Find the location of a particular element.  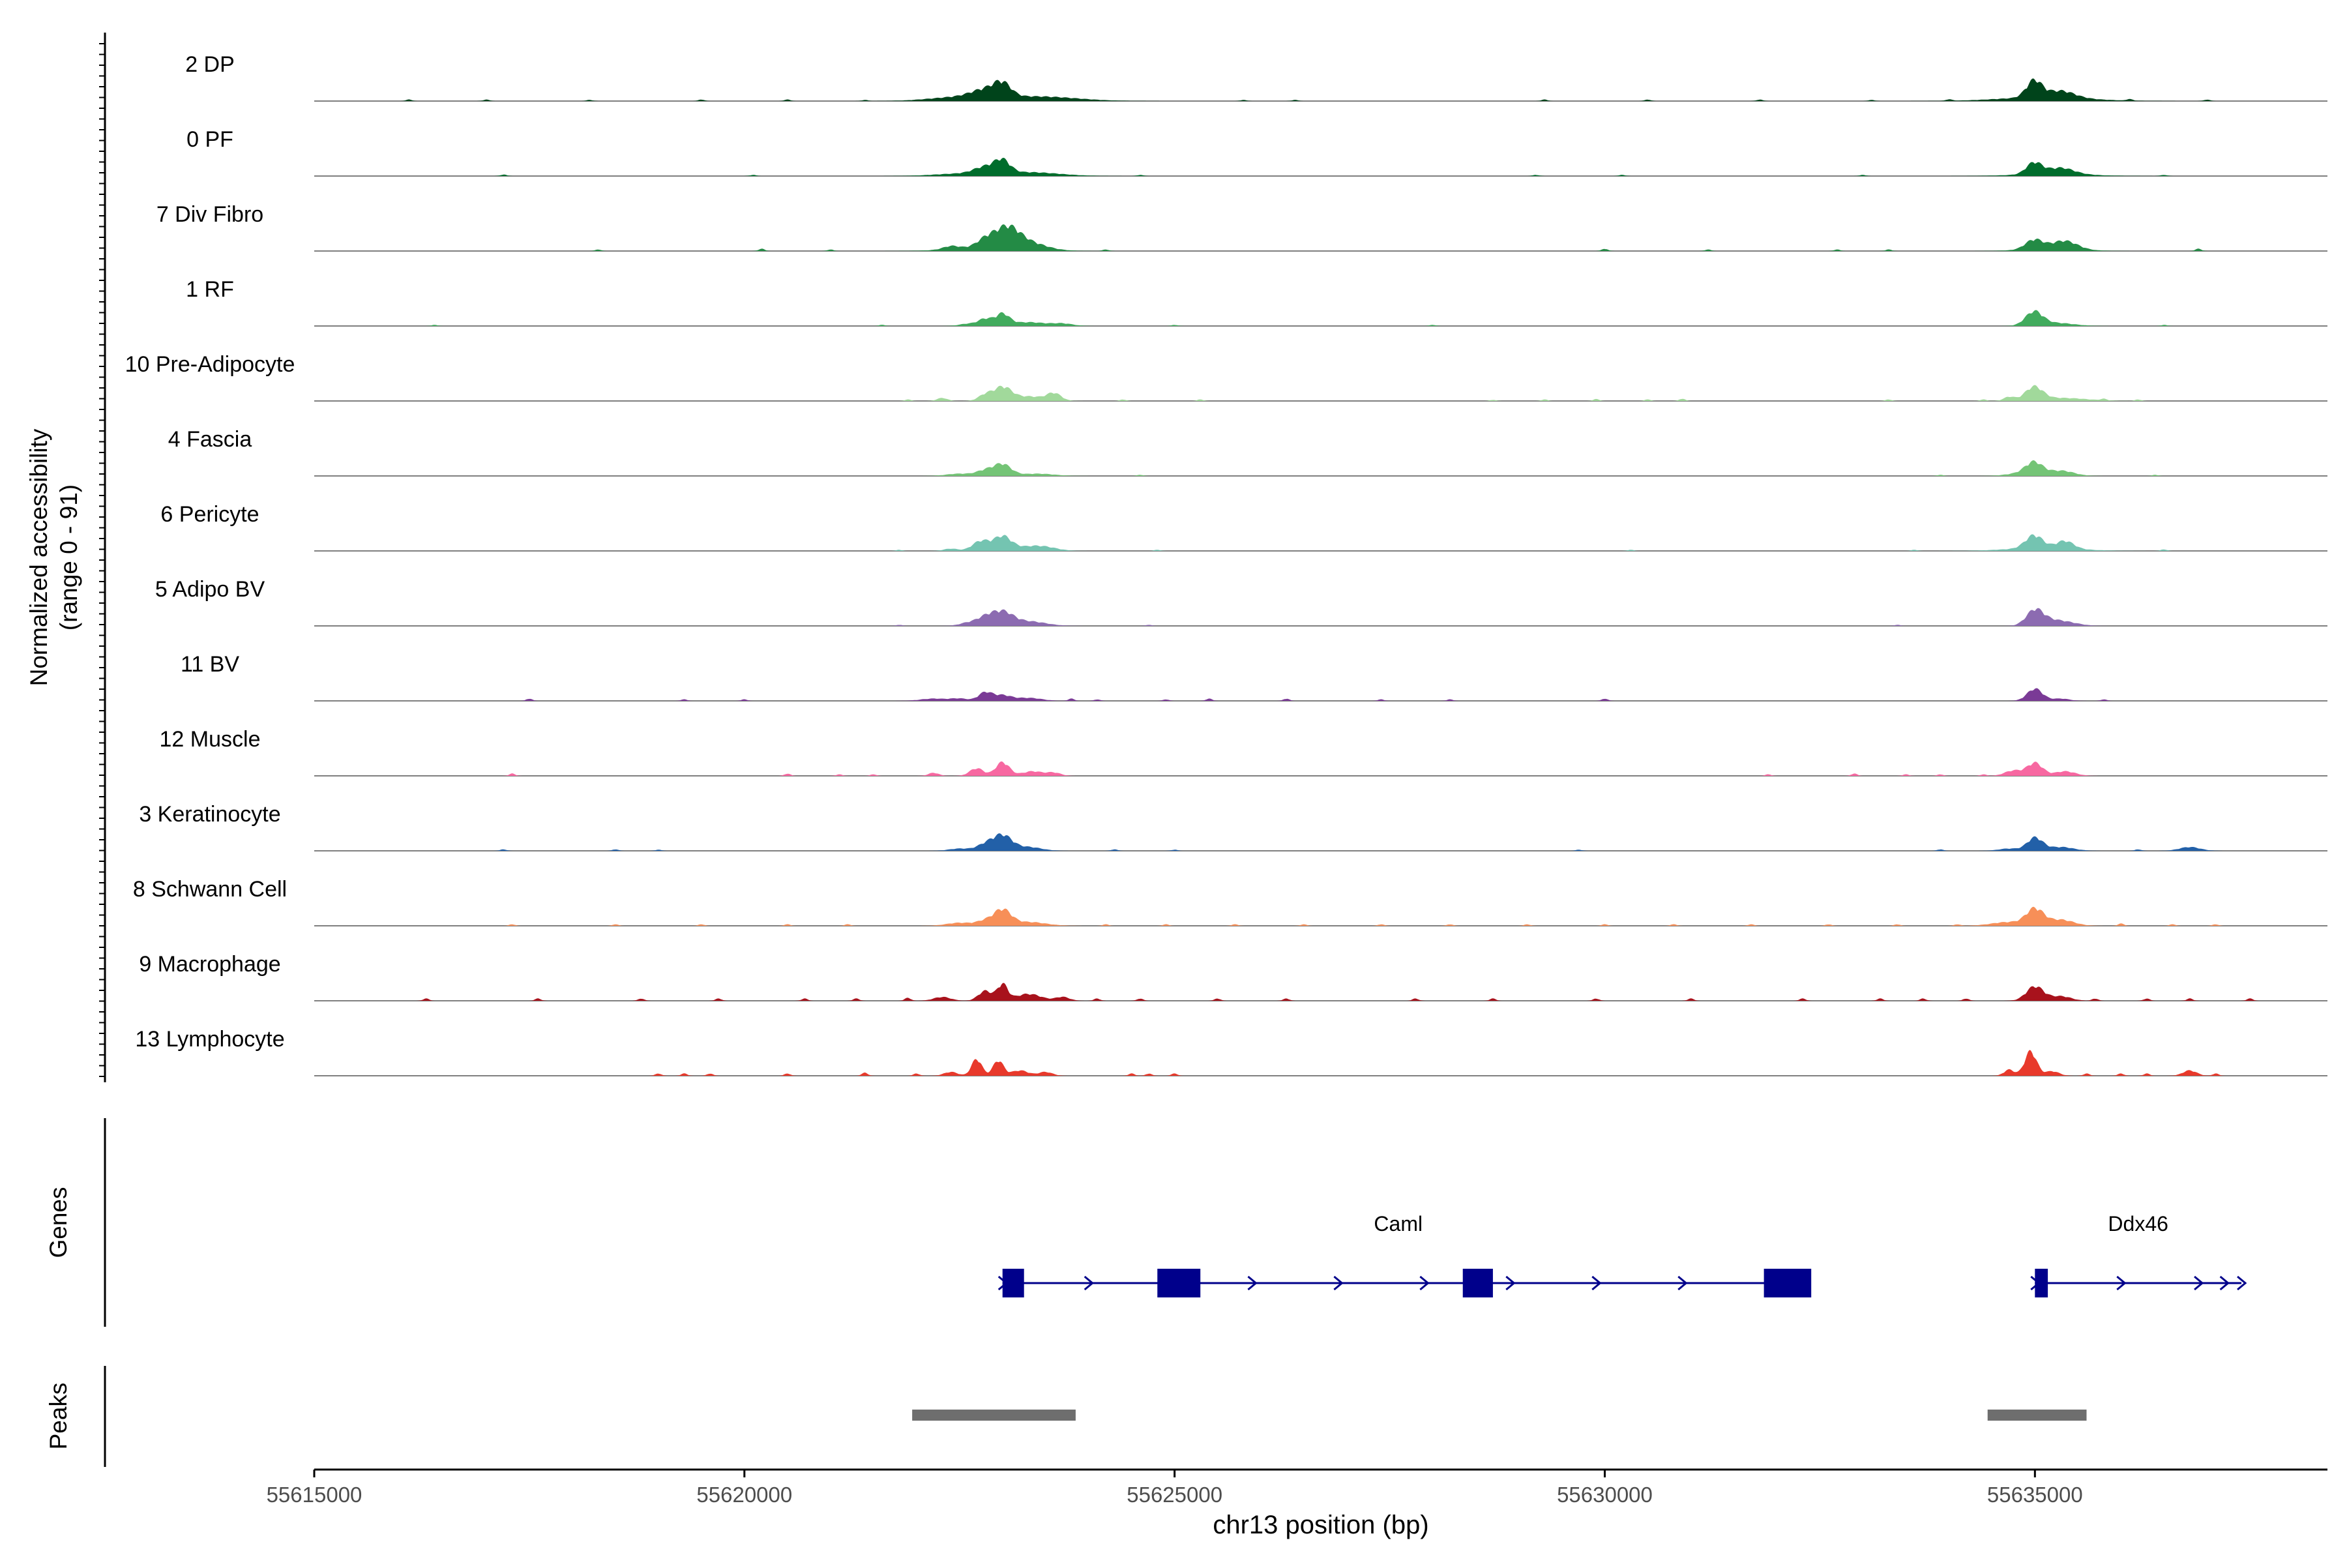

genes-panel-label: Genes is located at coordinates (58, 1223).